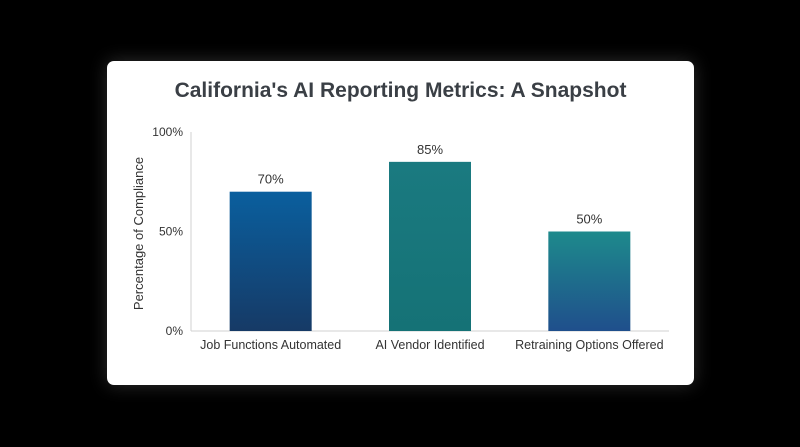 This screenshot has height=447, width=800. I want to click on x-category-label-0: Job Functions Automated, so click(270, 345).